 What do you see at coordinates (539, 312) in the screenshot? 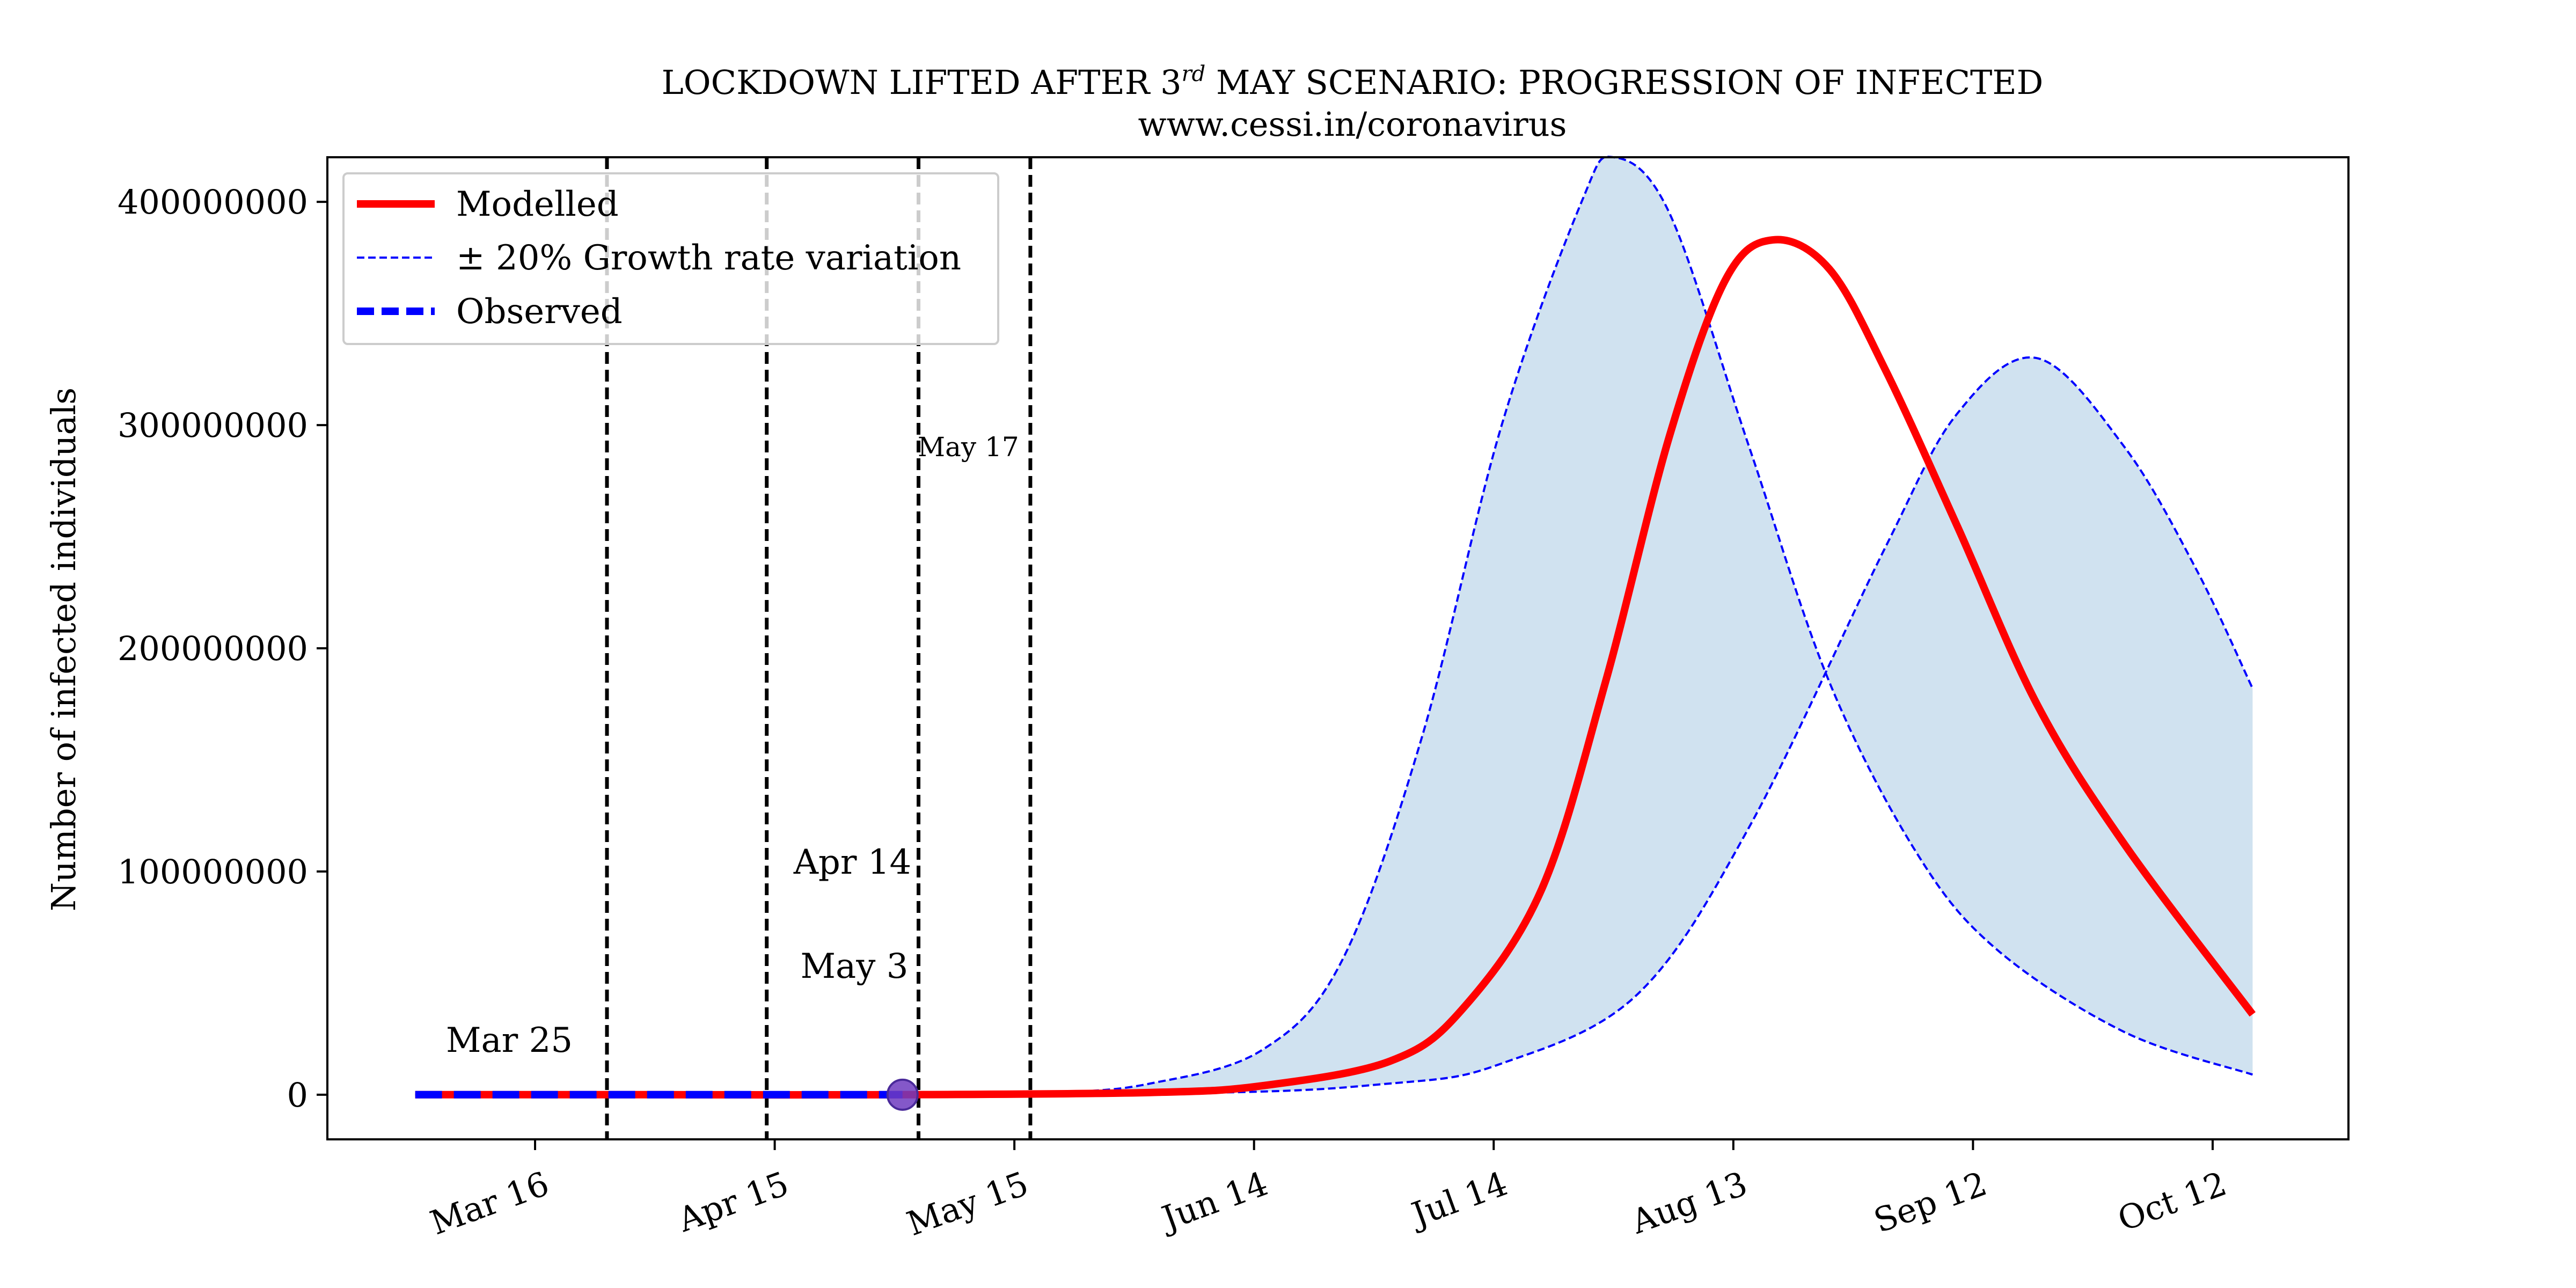
I see `legend-label-3: Observed` at bounding box center [539, 312].